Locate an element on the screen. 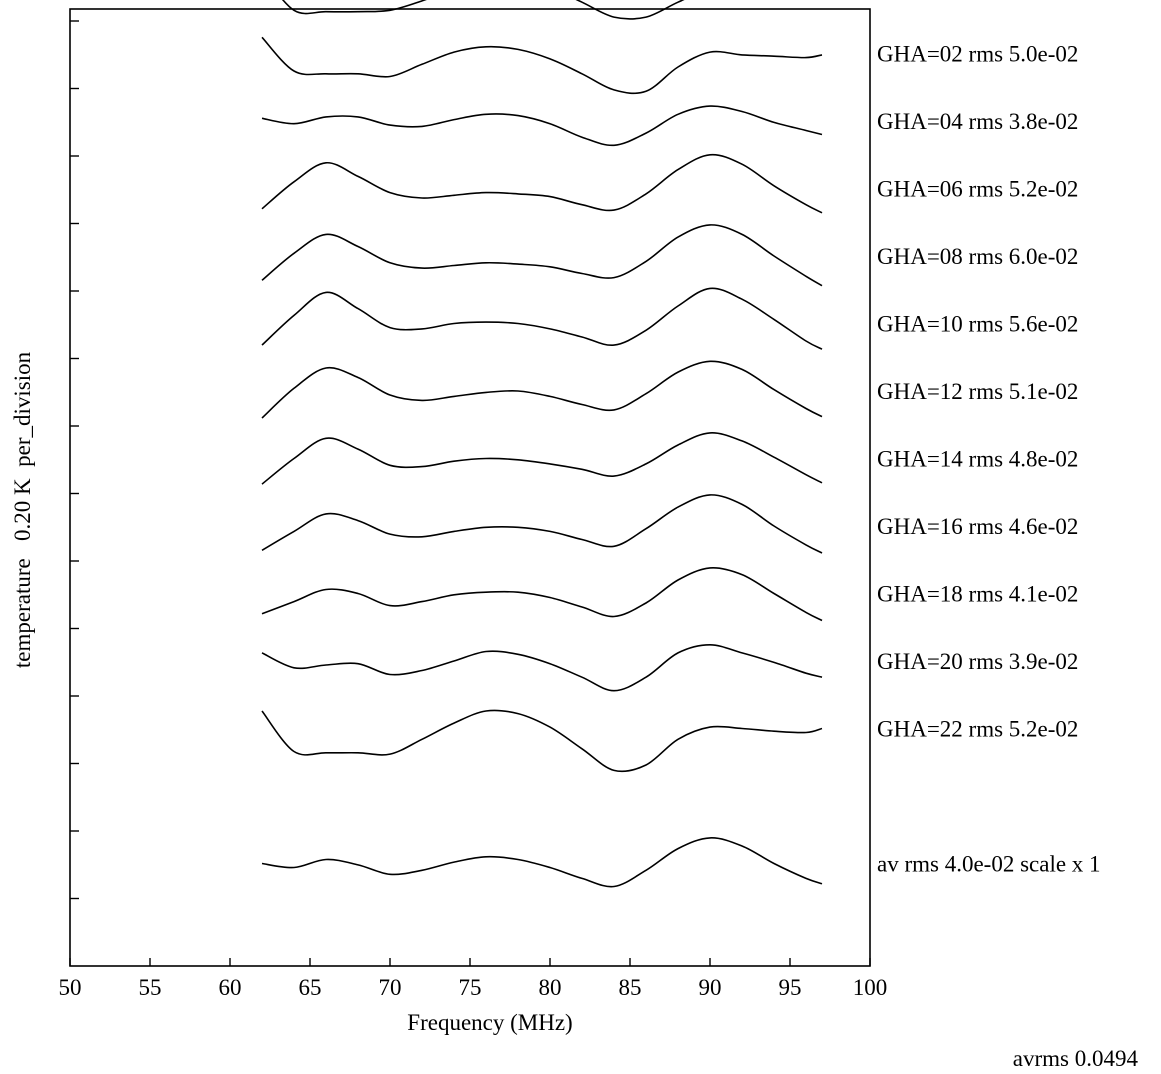 The image size is (1161, 1074). x-tick-label: 95 is located at coordinates (790, 987).